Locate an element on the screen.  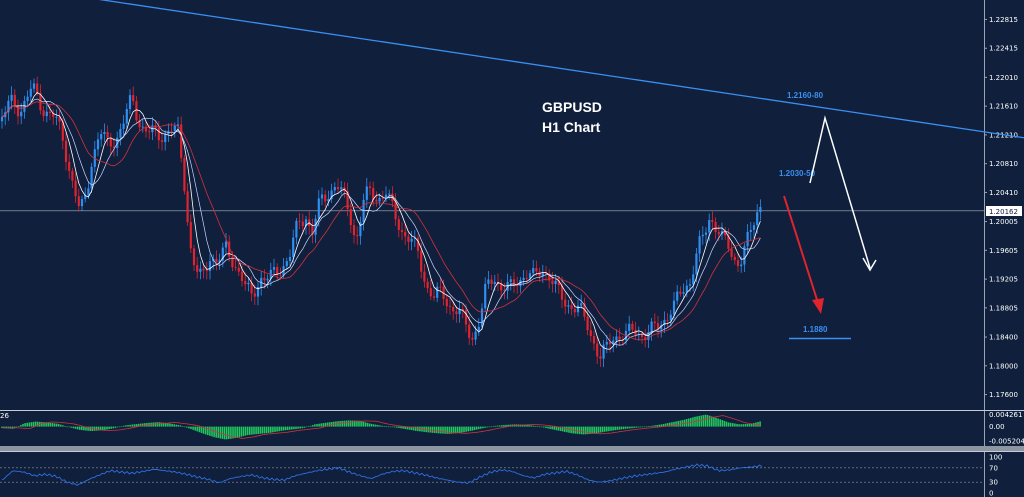
price-tick-label: 1.22415 is located at coordinates (1003, 49).